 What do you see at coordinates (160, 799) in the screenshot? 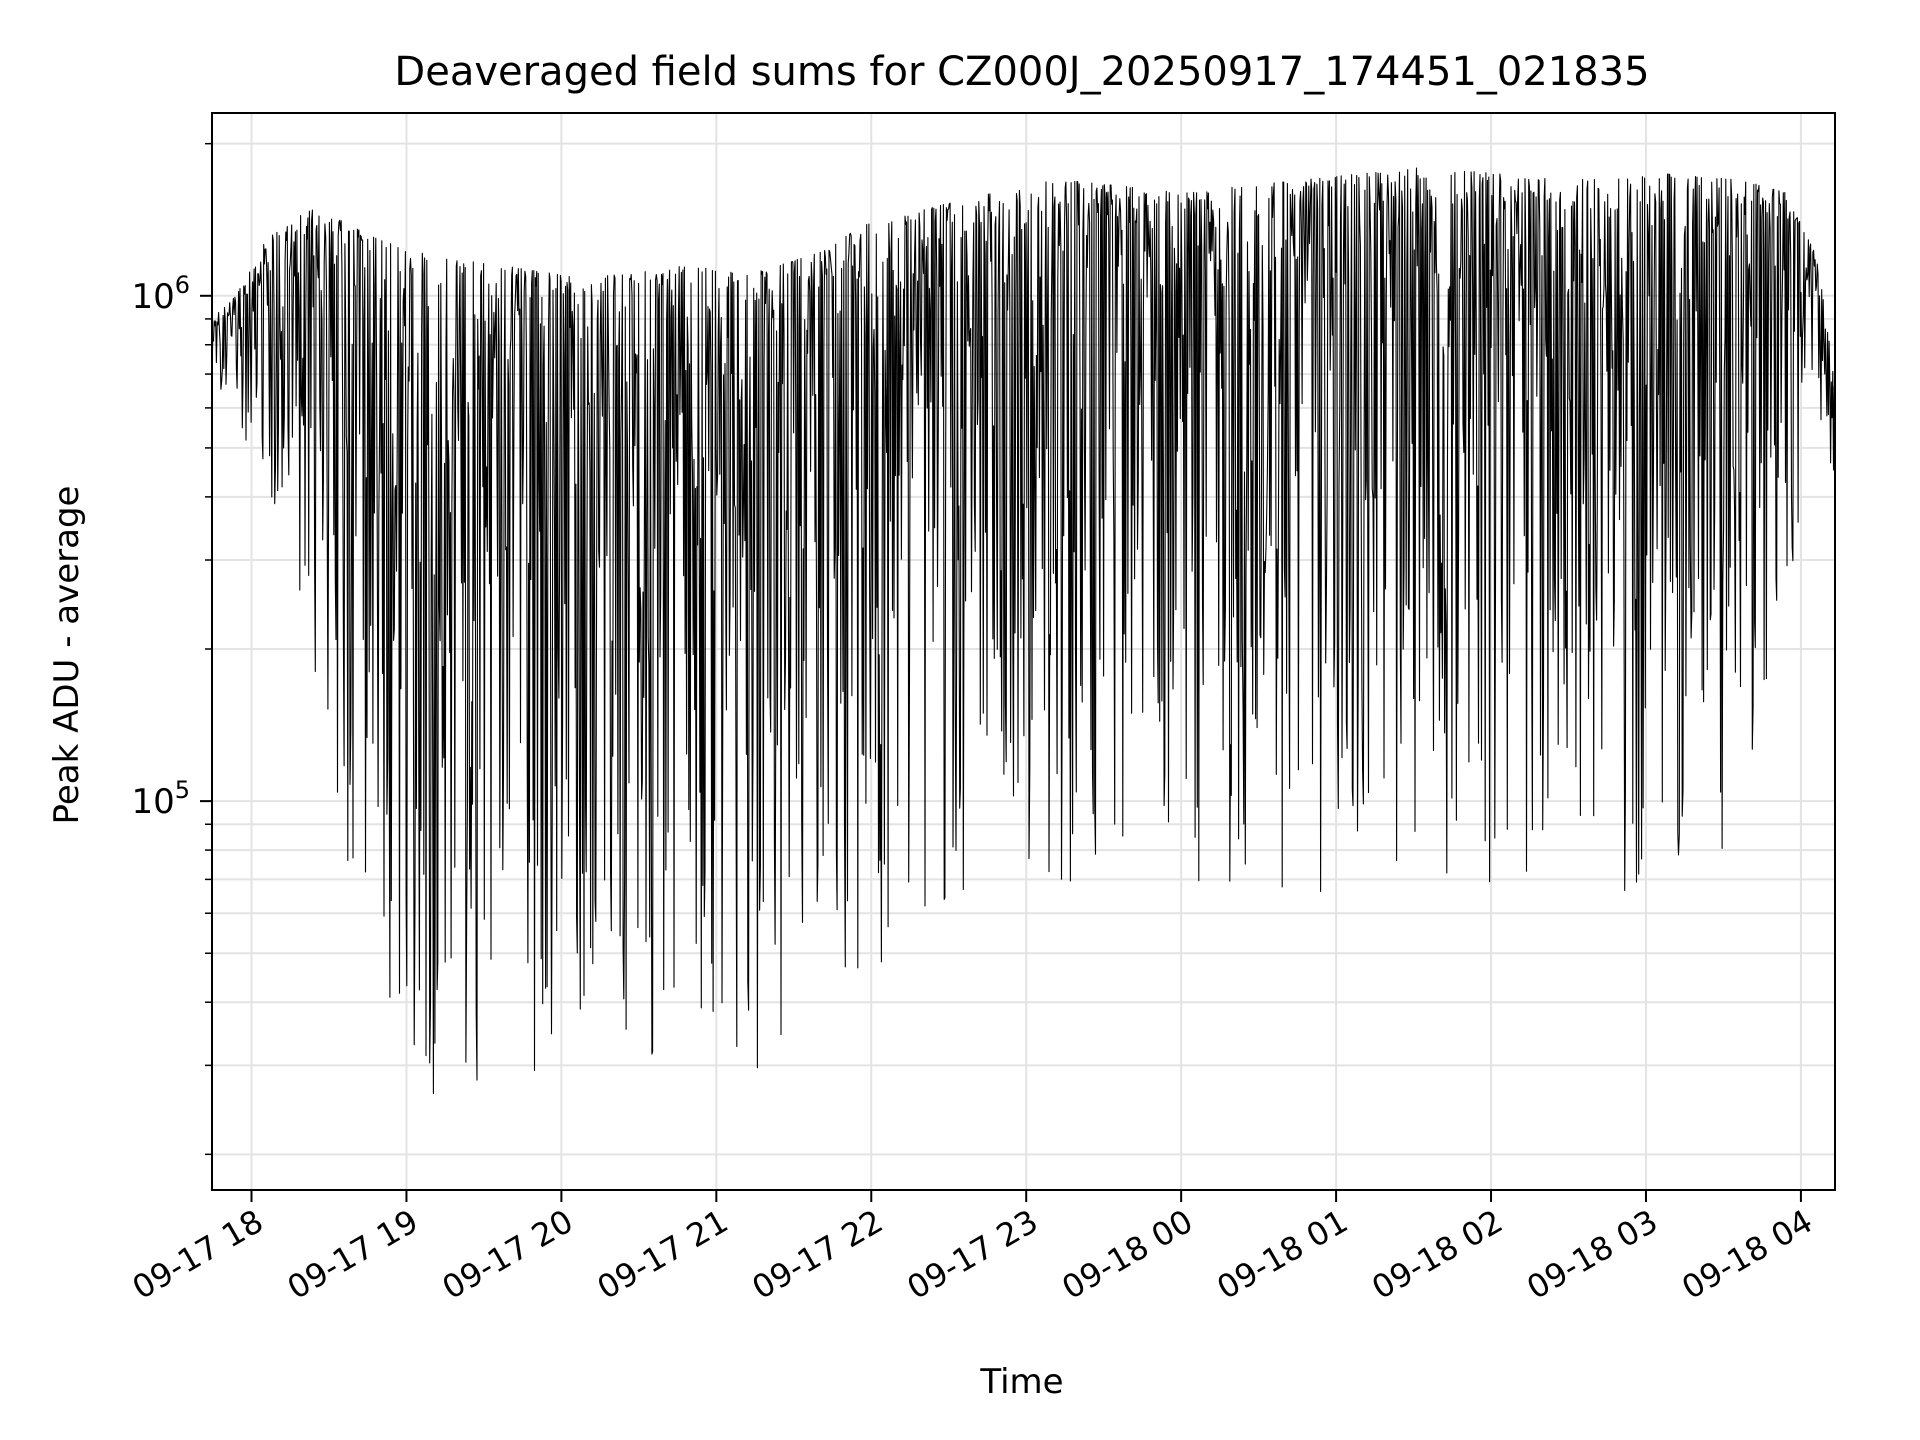
I see `y-tick-label: 10⁵` at bounding box center [160, 799].